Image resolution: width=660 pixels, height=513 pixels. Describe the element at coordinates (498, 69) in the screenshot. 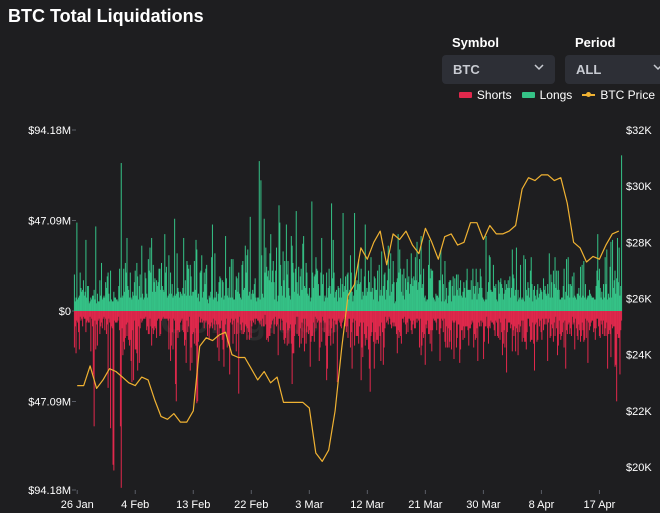

I see `symbol-select: BTC` at that location.